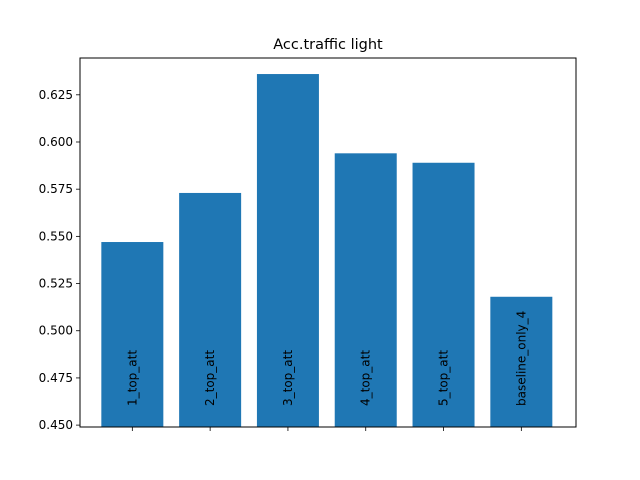 This screenshot has height=480, width=640. Describe the element at coordinates (56, 236) in the screenshot. I see `y-tick-label-0.550: 0.550` at that location.